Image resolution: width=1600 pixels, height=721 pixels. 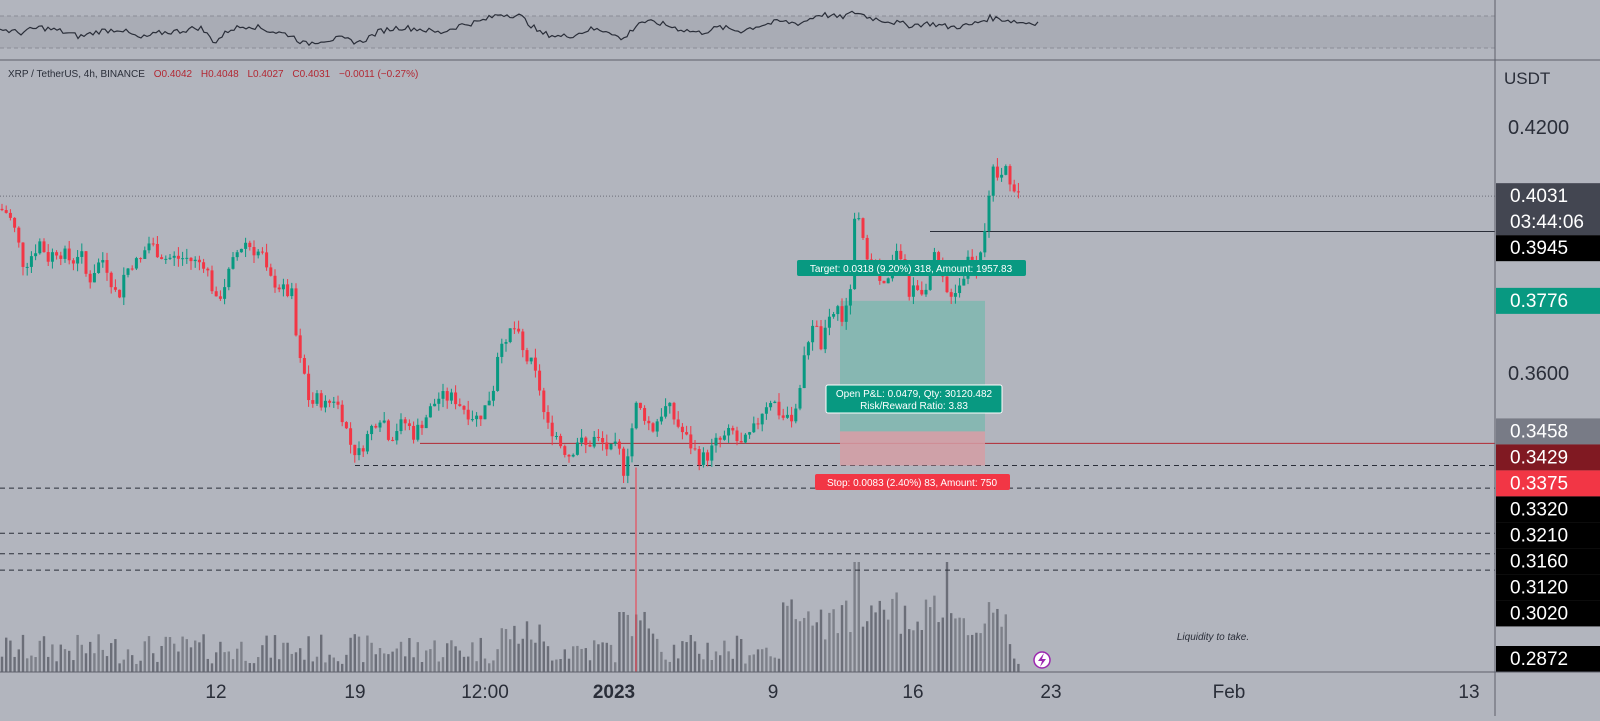 I want to click on lightning-icon, so click(x=1042, y=660).